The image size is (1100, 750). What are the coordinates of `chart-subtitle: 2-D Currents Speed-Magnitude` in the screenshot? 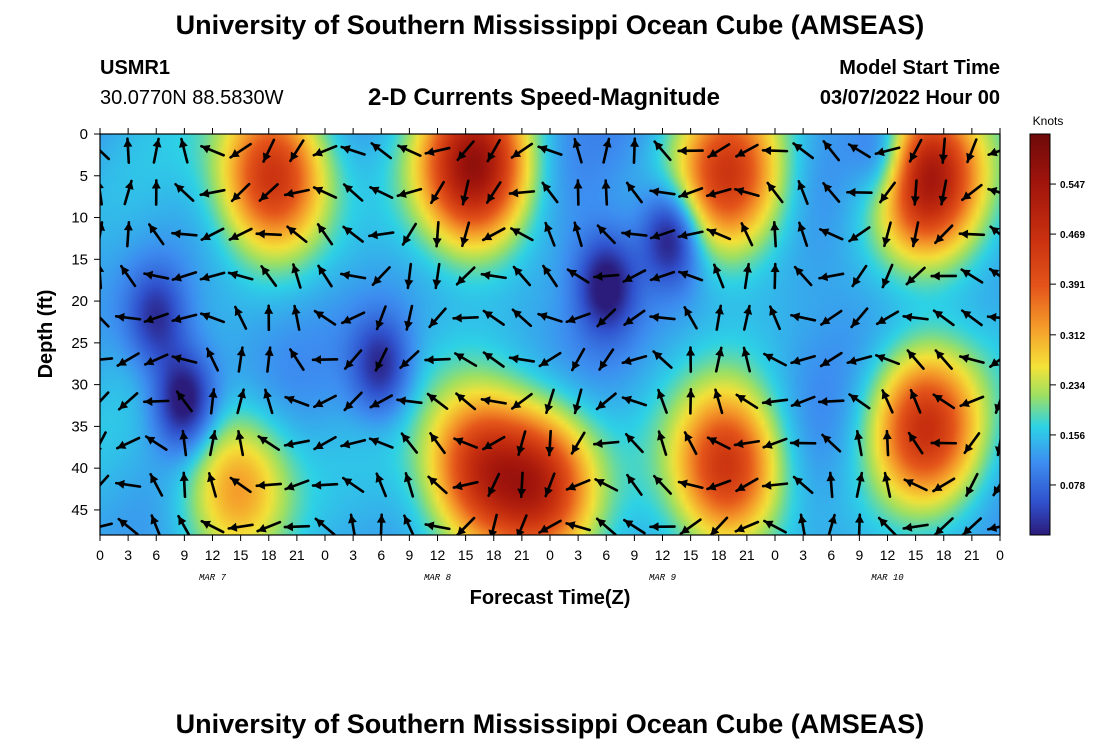 It's located at (544, 97).